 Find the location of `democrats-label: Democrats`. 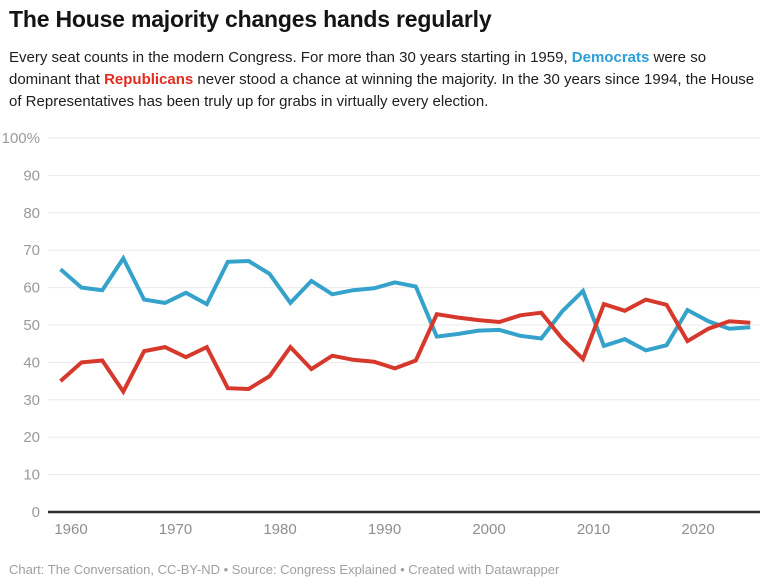

democrats-label: Democrats is located at coordinates (610, 57).